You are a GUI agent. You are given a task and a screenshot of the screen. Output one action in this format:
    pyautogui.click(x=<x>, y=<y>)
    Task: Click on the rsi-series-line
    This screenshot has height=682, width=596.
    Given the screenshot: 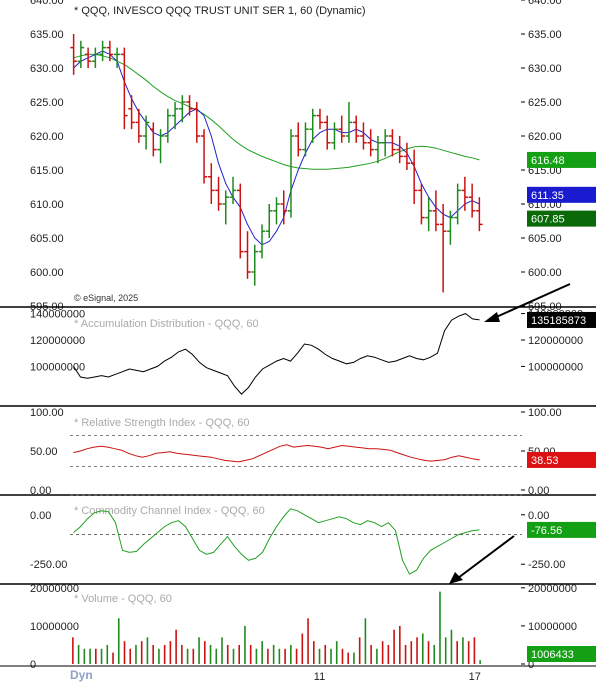 What is the action you would take?
    pyautogui.click(x=276, y=453)
    